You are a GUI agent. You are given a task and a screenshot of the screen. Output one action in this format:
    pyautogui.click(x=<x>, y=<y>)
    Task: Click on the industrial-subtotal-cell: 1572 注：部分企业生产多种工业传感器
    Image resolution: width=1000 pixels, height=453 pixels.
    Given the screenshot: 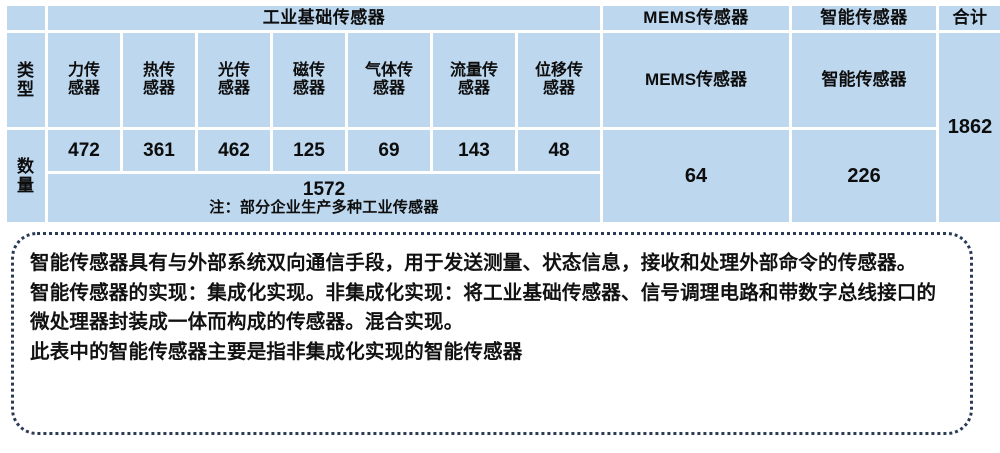 What is the action you would take?
    pyautogui.click(x=324, y=198)
    